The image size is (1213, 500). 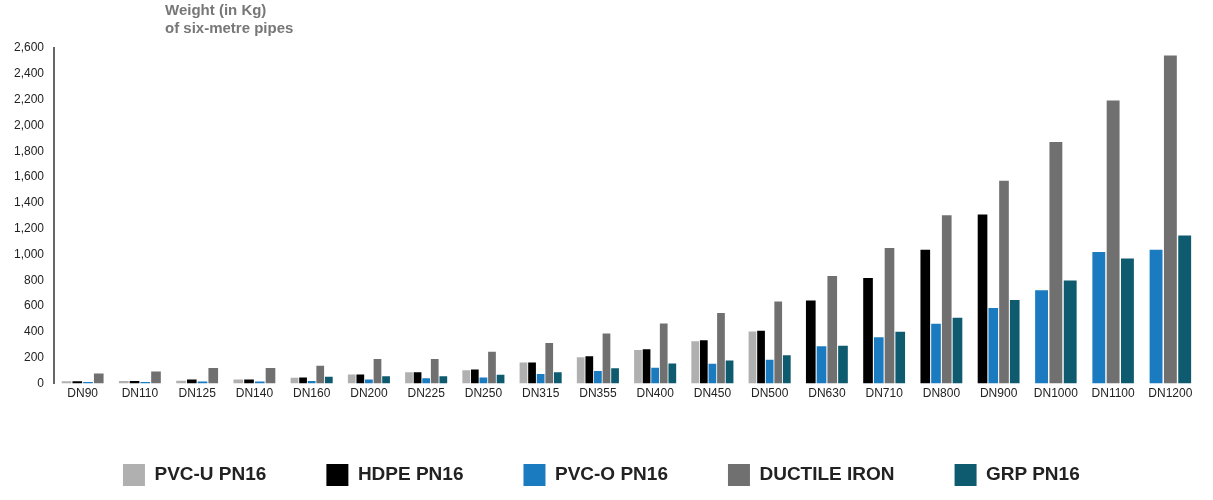 I want to click on legend-label: DUCTILE IRON, so click(x=827, y=474).